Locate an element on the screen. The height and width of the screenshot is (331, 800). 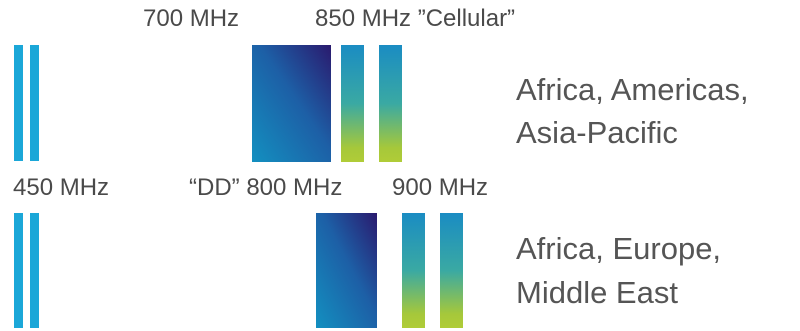
label-850-mhz-cellular: 850 MHz ”Cellular” is located at coordinates (415, 18).